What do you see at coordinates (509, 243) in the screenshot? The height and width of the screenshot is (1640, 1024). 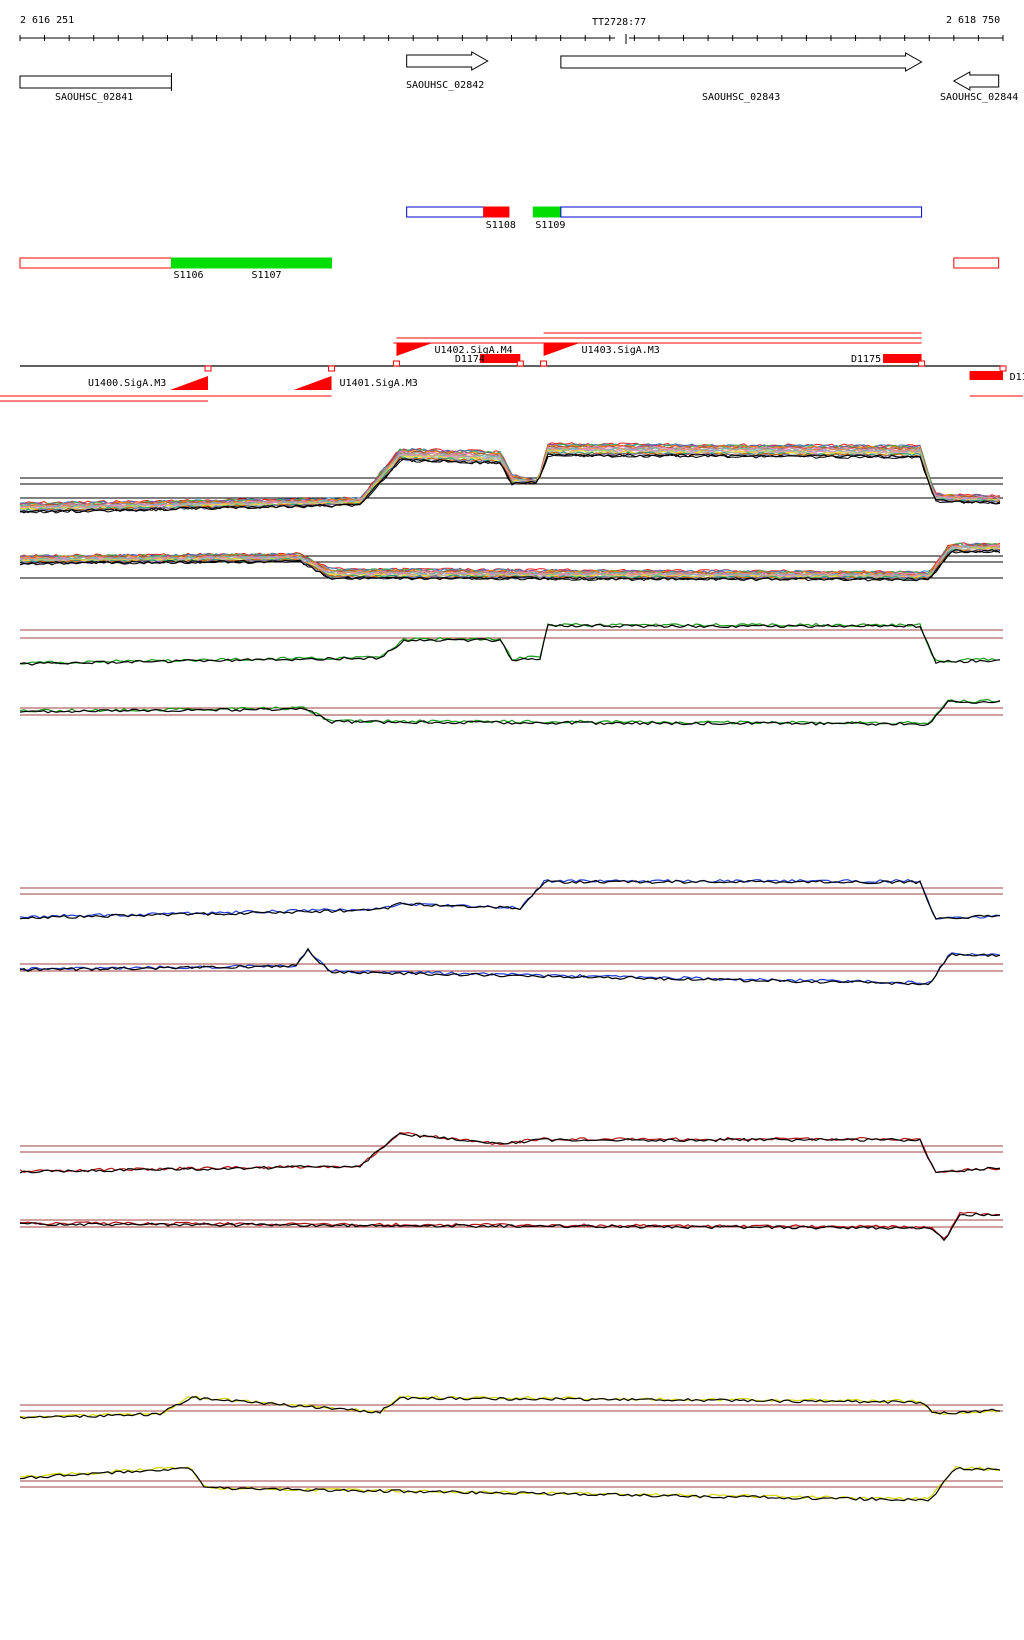 I see `segment-track: S1108 S1109 S1106 S1107` at bounding box center [509, 243].